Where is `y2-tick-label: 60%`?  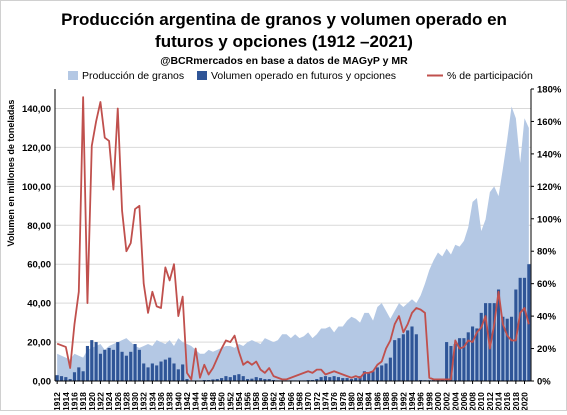 y2-tick-label: 60% is located at coordinates (547, 284).